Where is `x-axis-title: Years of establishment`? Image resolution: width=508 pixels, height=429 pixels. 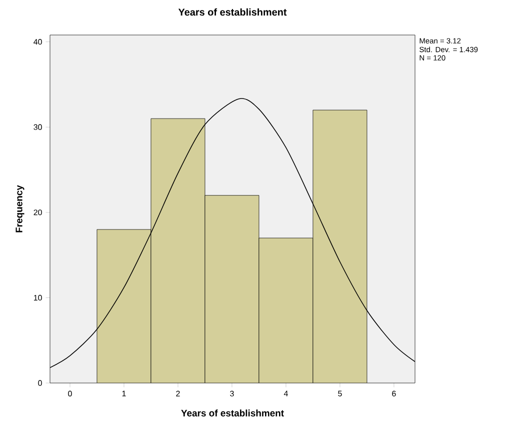 x-axis-title: Years of establishment is located at coordinates (232, 413).